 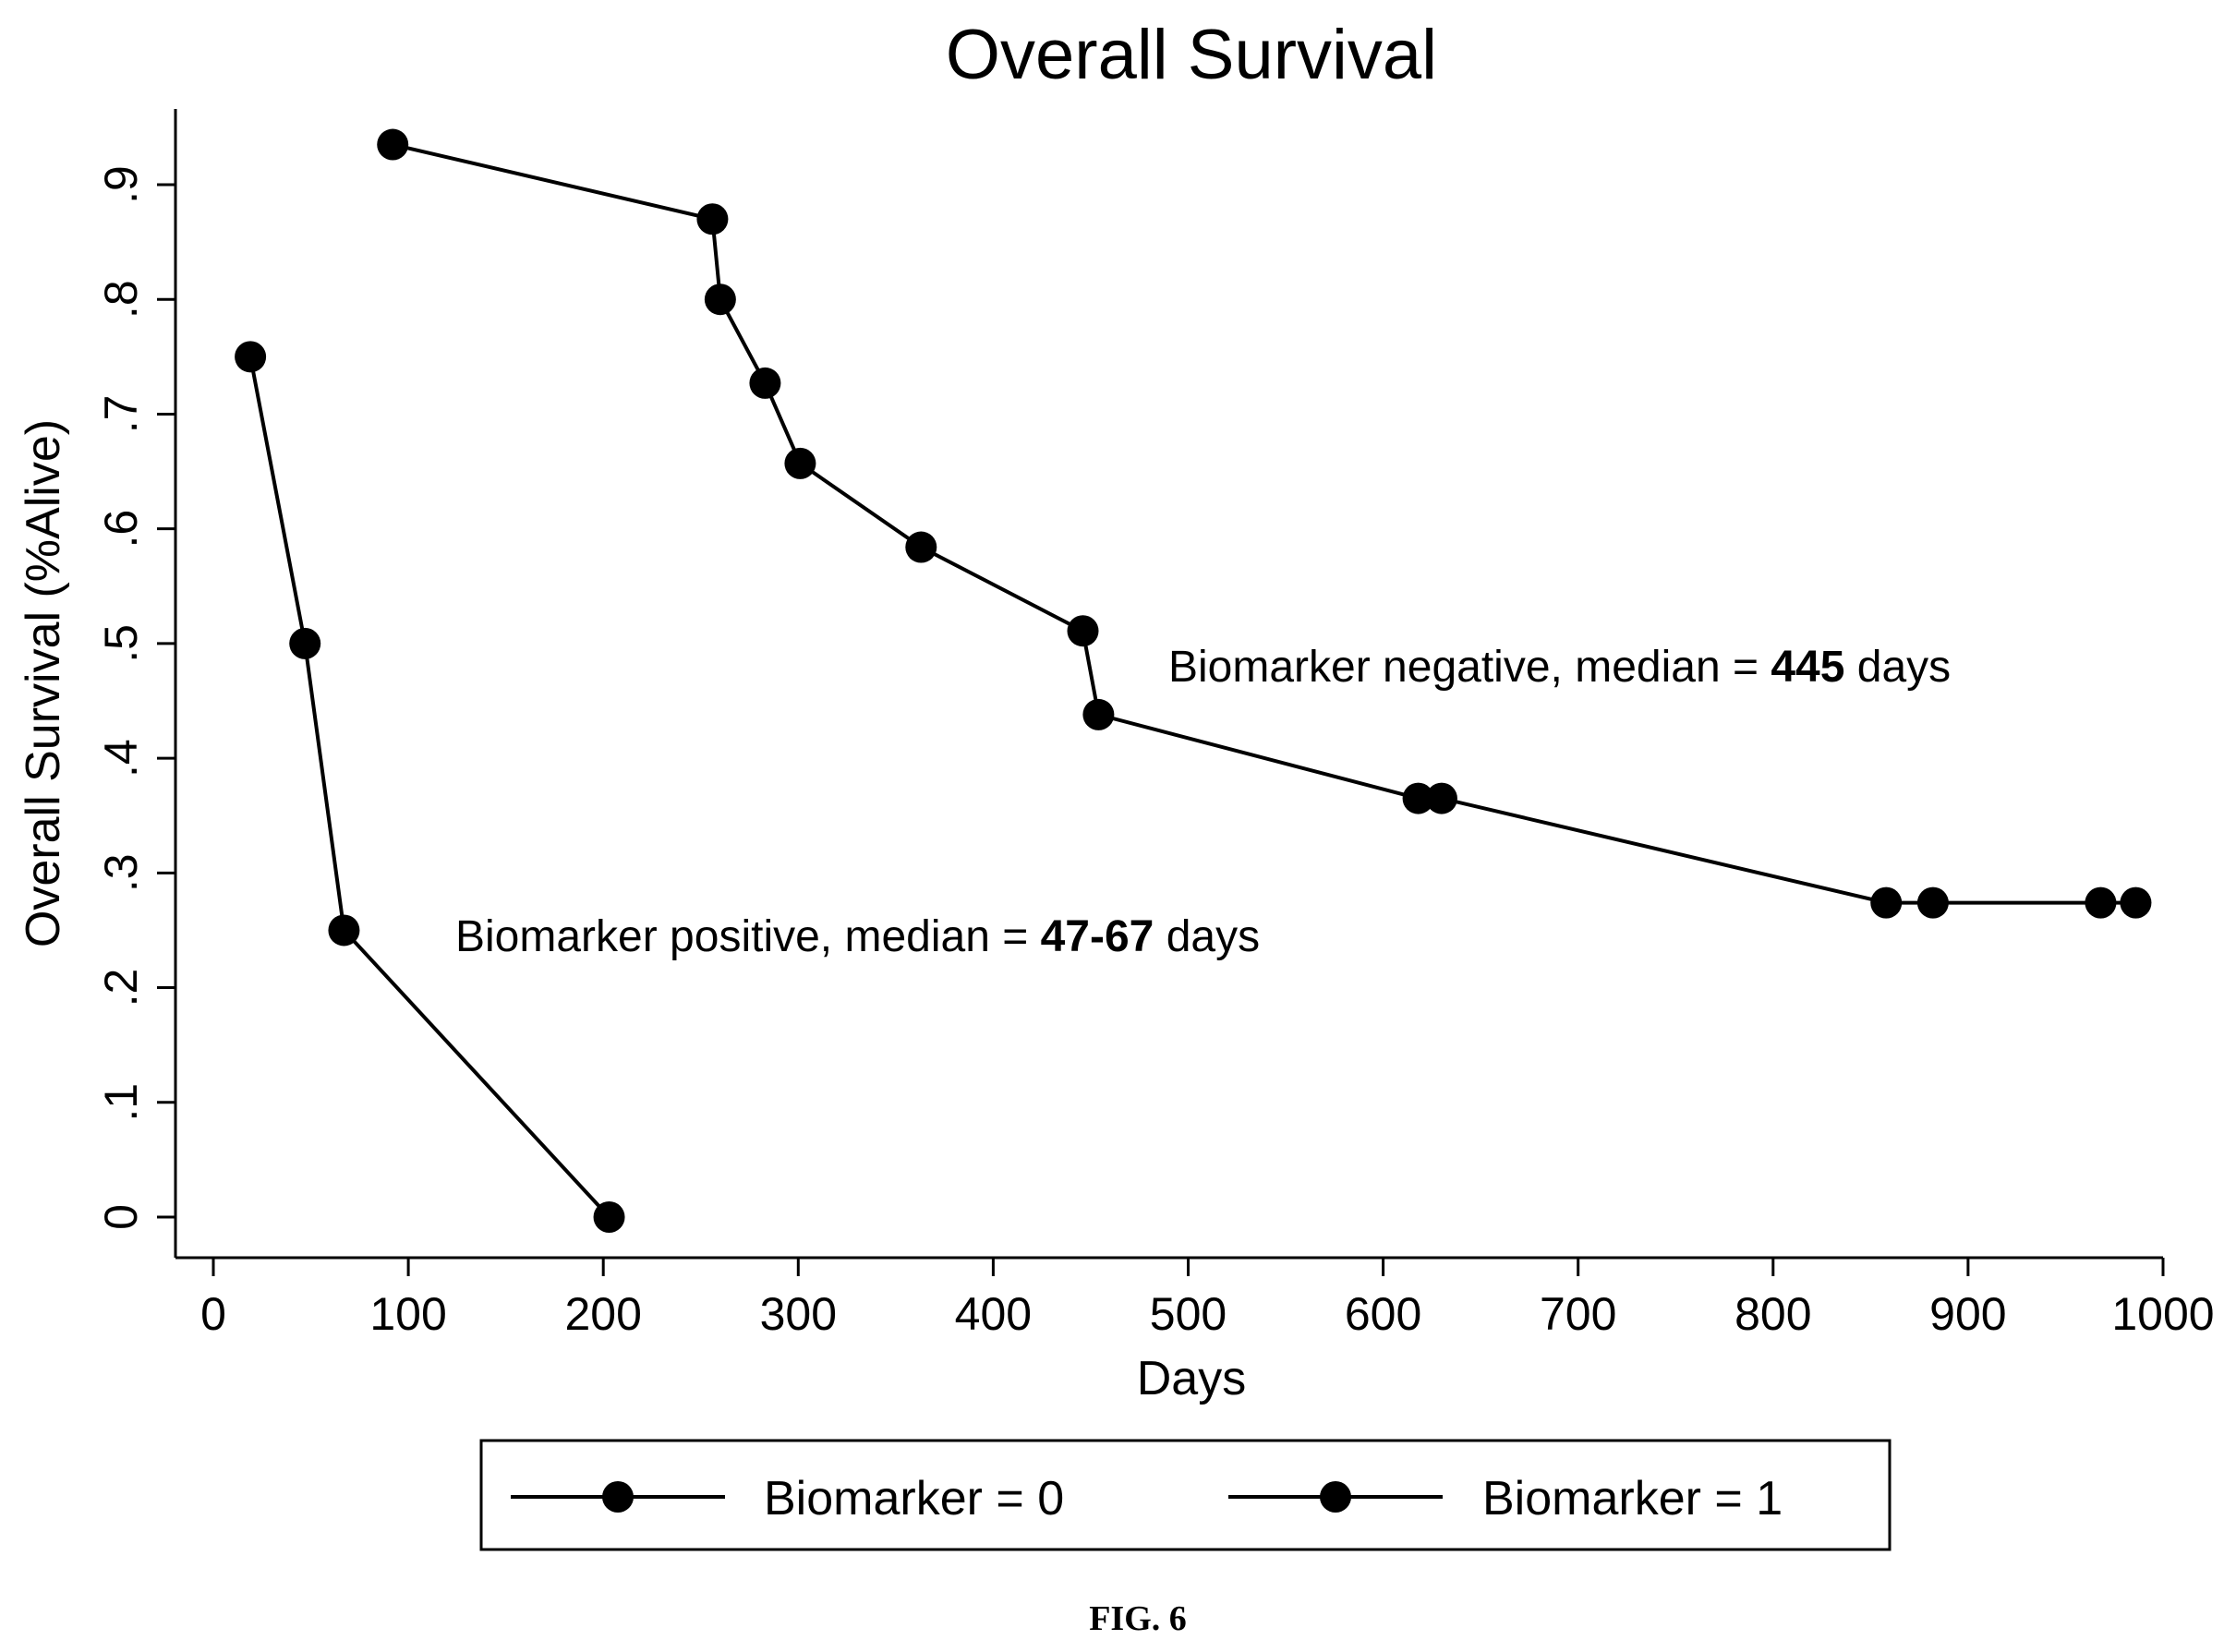 I want to click on x-tick-label: 600, so click(x=1383, y=1314).